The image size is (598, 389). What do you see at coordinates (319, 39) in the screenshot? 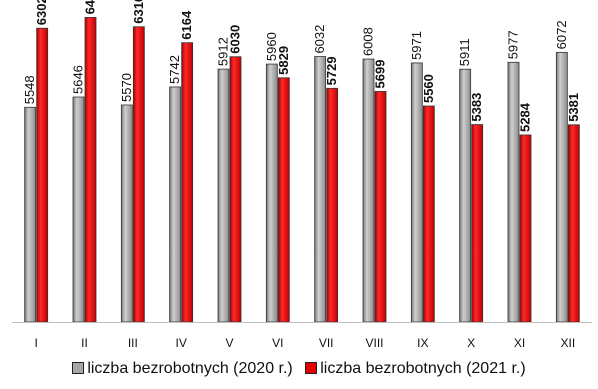
I see `data-label-2020-VII: 6032` at bounding box center [319, 39].